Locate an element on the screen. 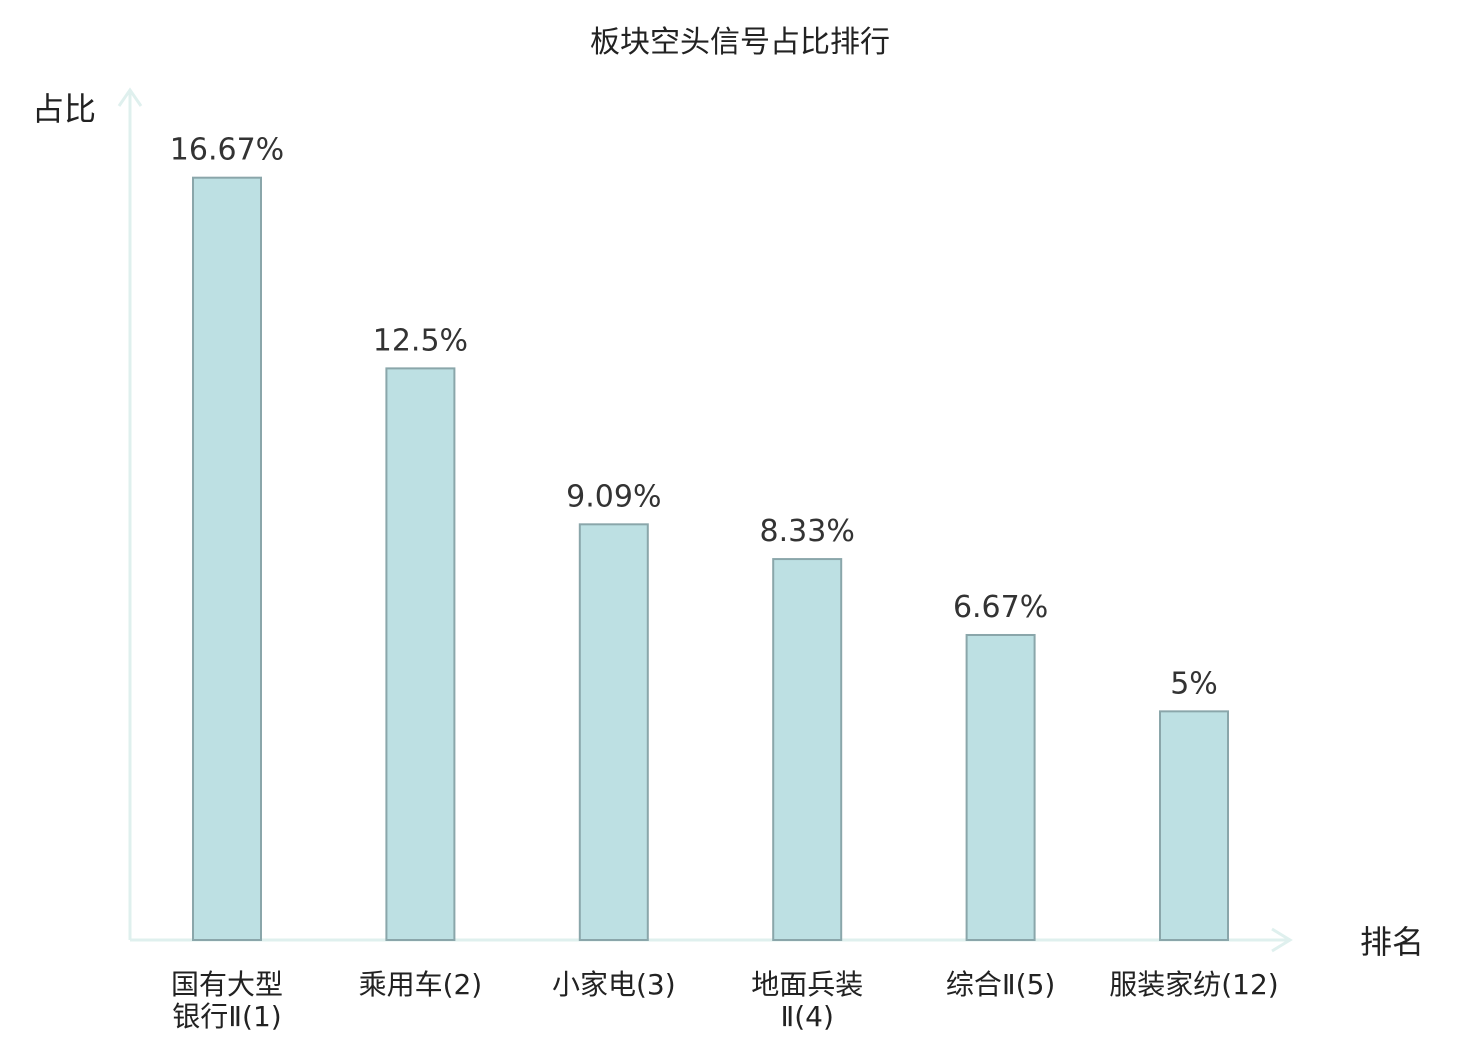 This screenshot has height=1040, width=1480. x-axis-arrow is located at coordinates (1282, 940).